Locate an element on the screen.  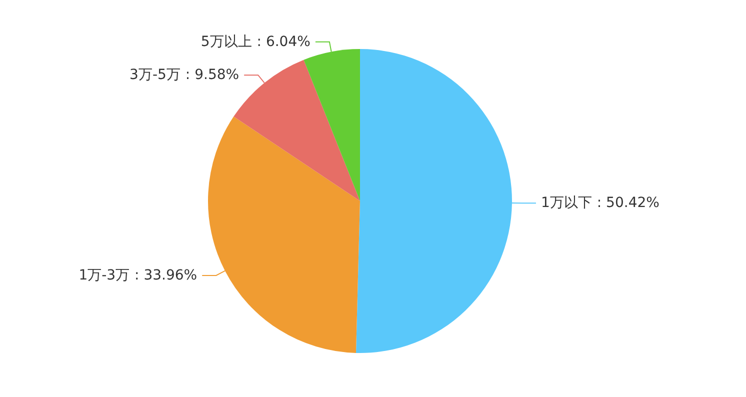
data-label: : 50.42% is located at coordinates (628, 203).